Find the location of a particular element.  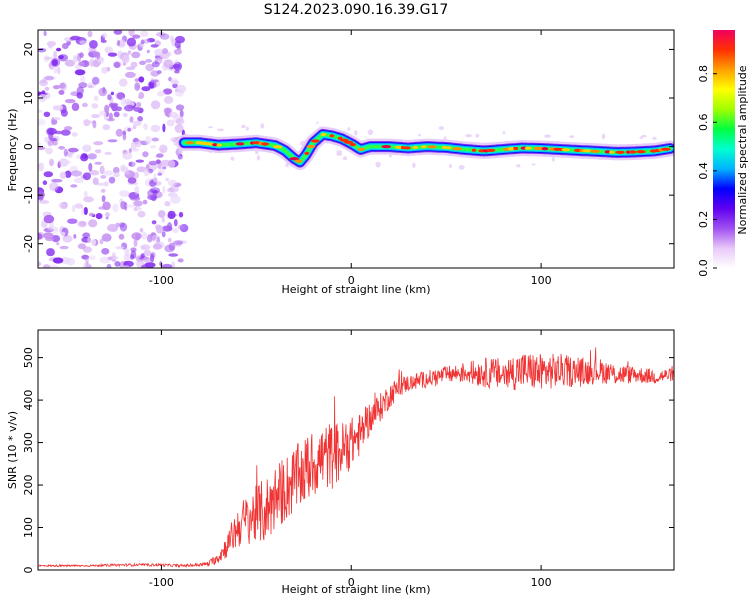

heatmap-x-tick-label: -100 is located at coordinates (161, 280).